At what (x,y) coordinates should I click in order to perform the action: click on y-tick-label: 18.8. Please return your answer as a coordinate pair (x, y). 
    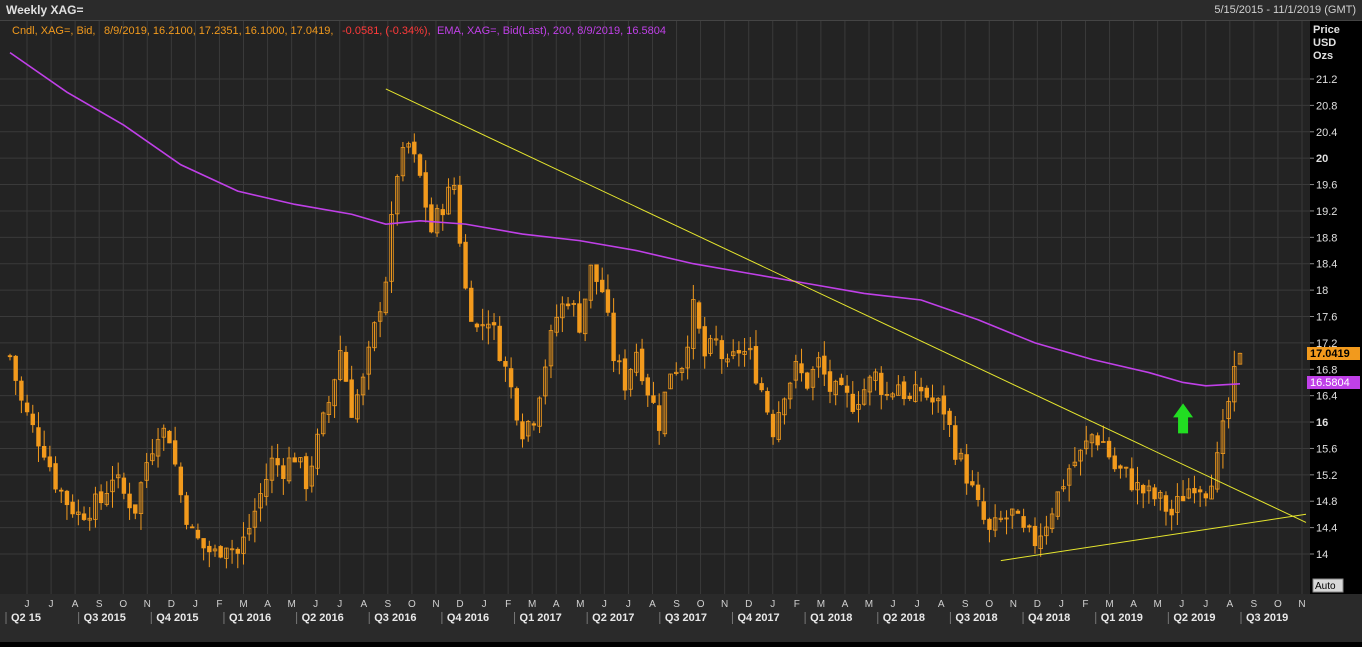
    Looking at the image, I should click on (1326, 238).